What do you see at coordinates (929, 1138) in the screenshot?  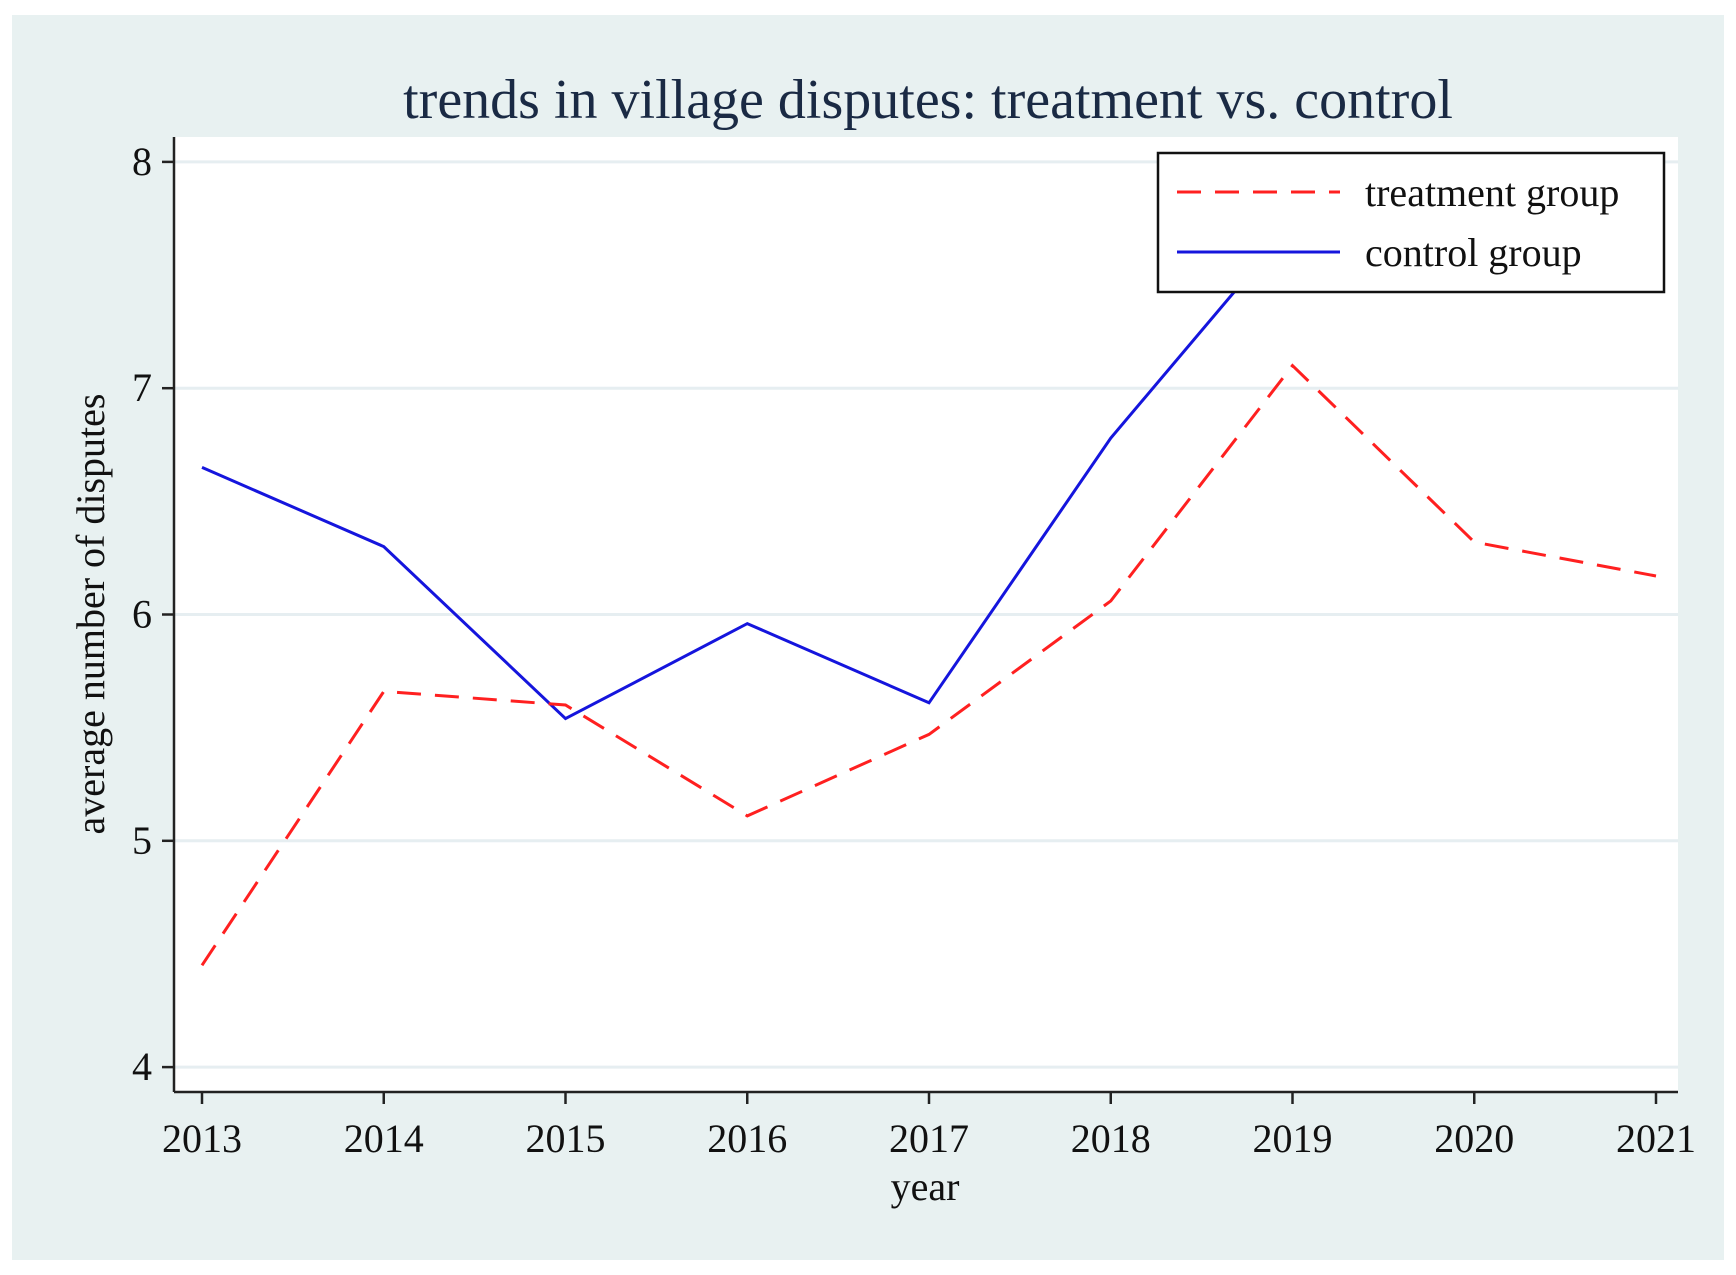 I see `x-tick-label: 2017` at bounding box center [929, 1138].